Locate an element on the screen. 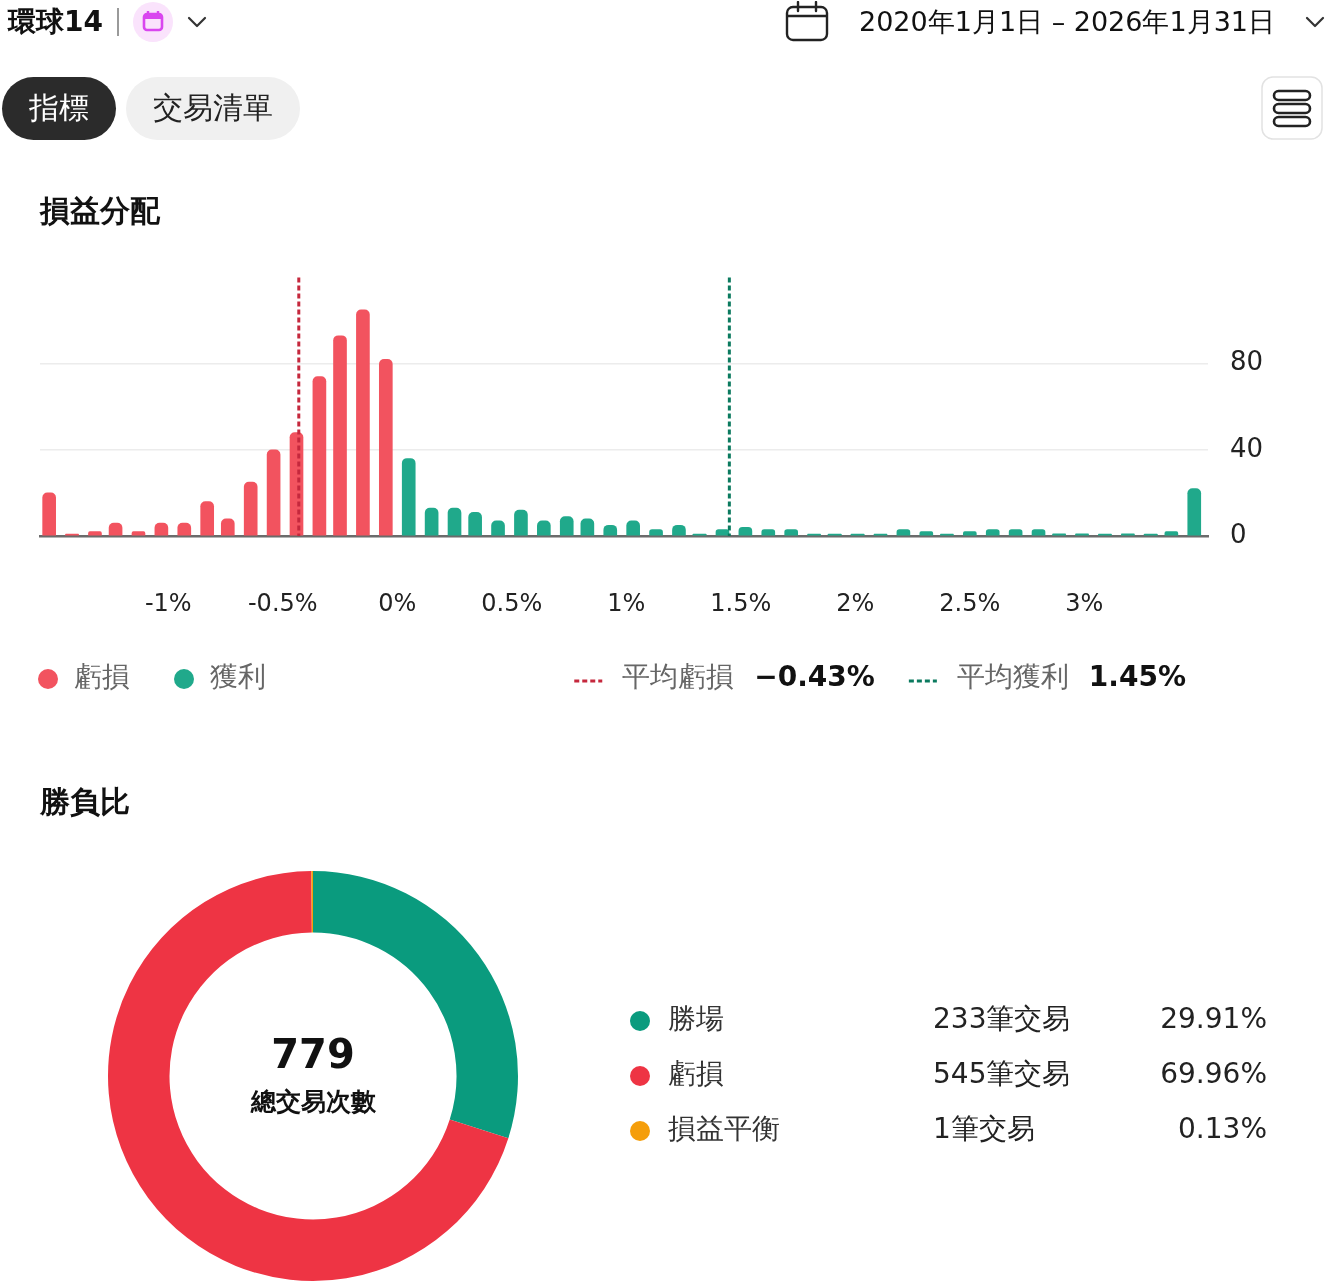  y-tick-label: 80 is located at coordinates (1247, 361).